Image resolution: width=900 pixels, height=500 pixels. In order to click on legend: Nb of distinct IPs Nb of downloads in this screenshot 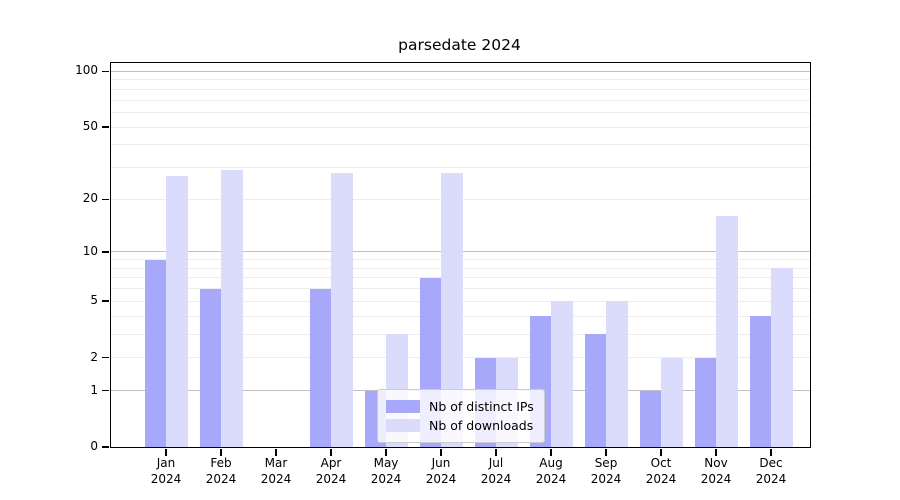, I will do `click(461, 416)`.